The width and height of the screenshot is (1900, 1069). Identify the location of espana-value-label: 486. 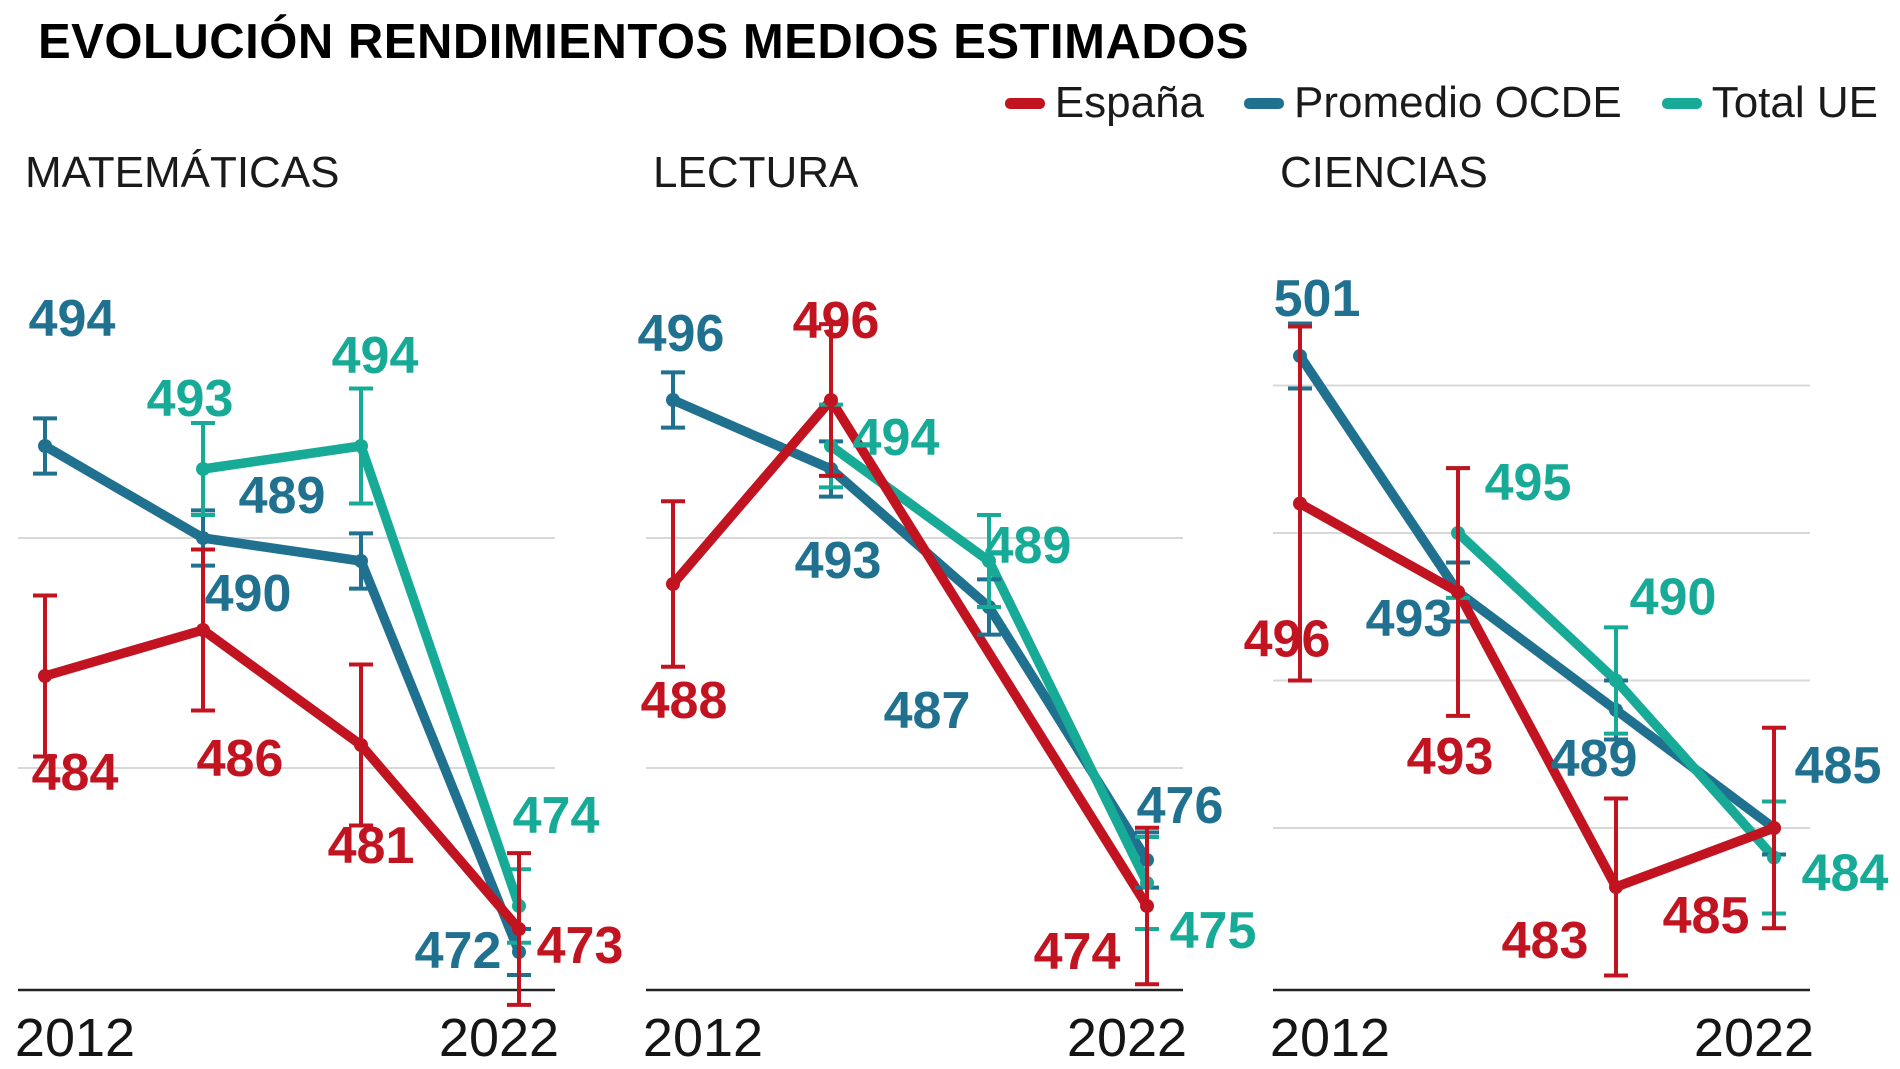
(240, 759).